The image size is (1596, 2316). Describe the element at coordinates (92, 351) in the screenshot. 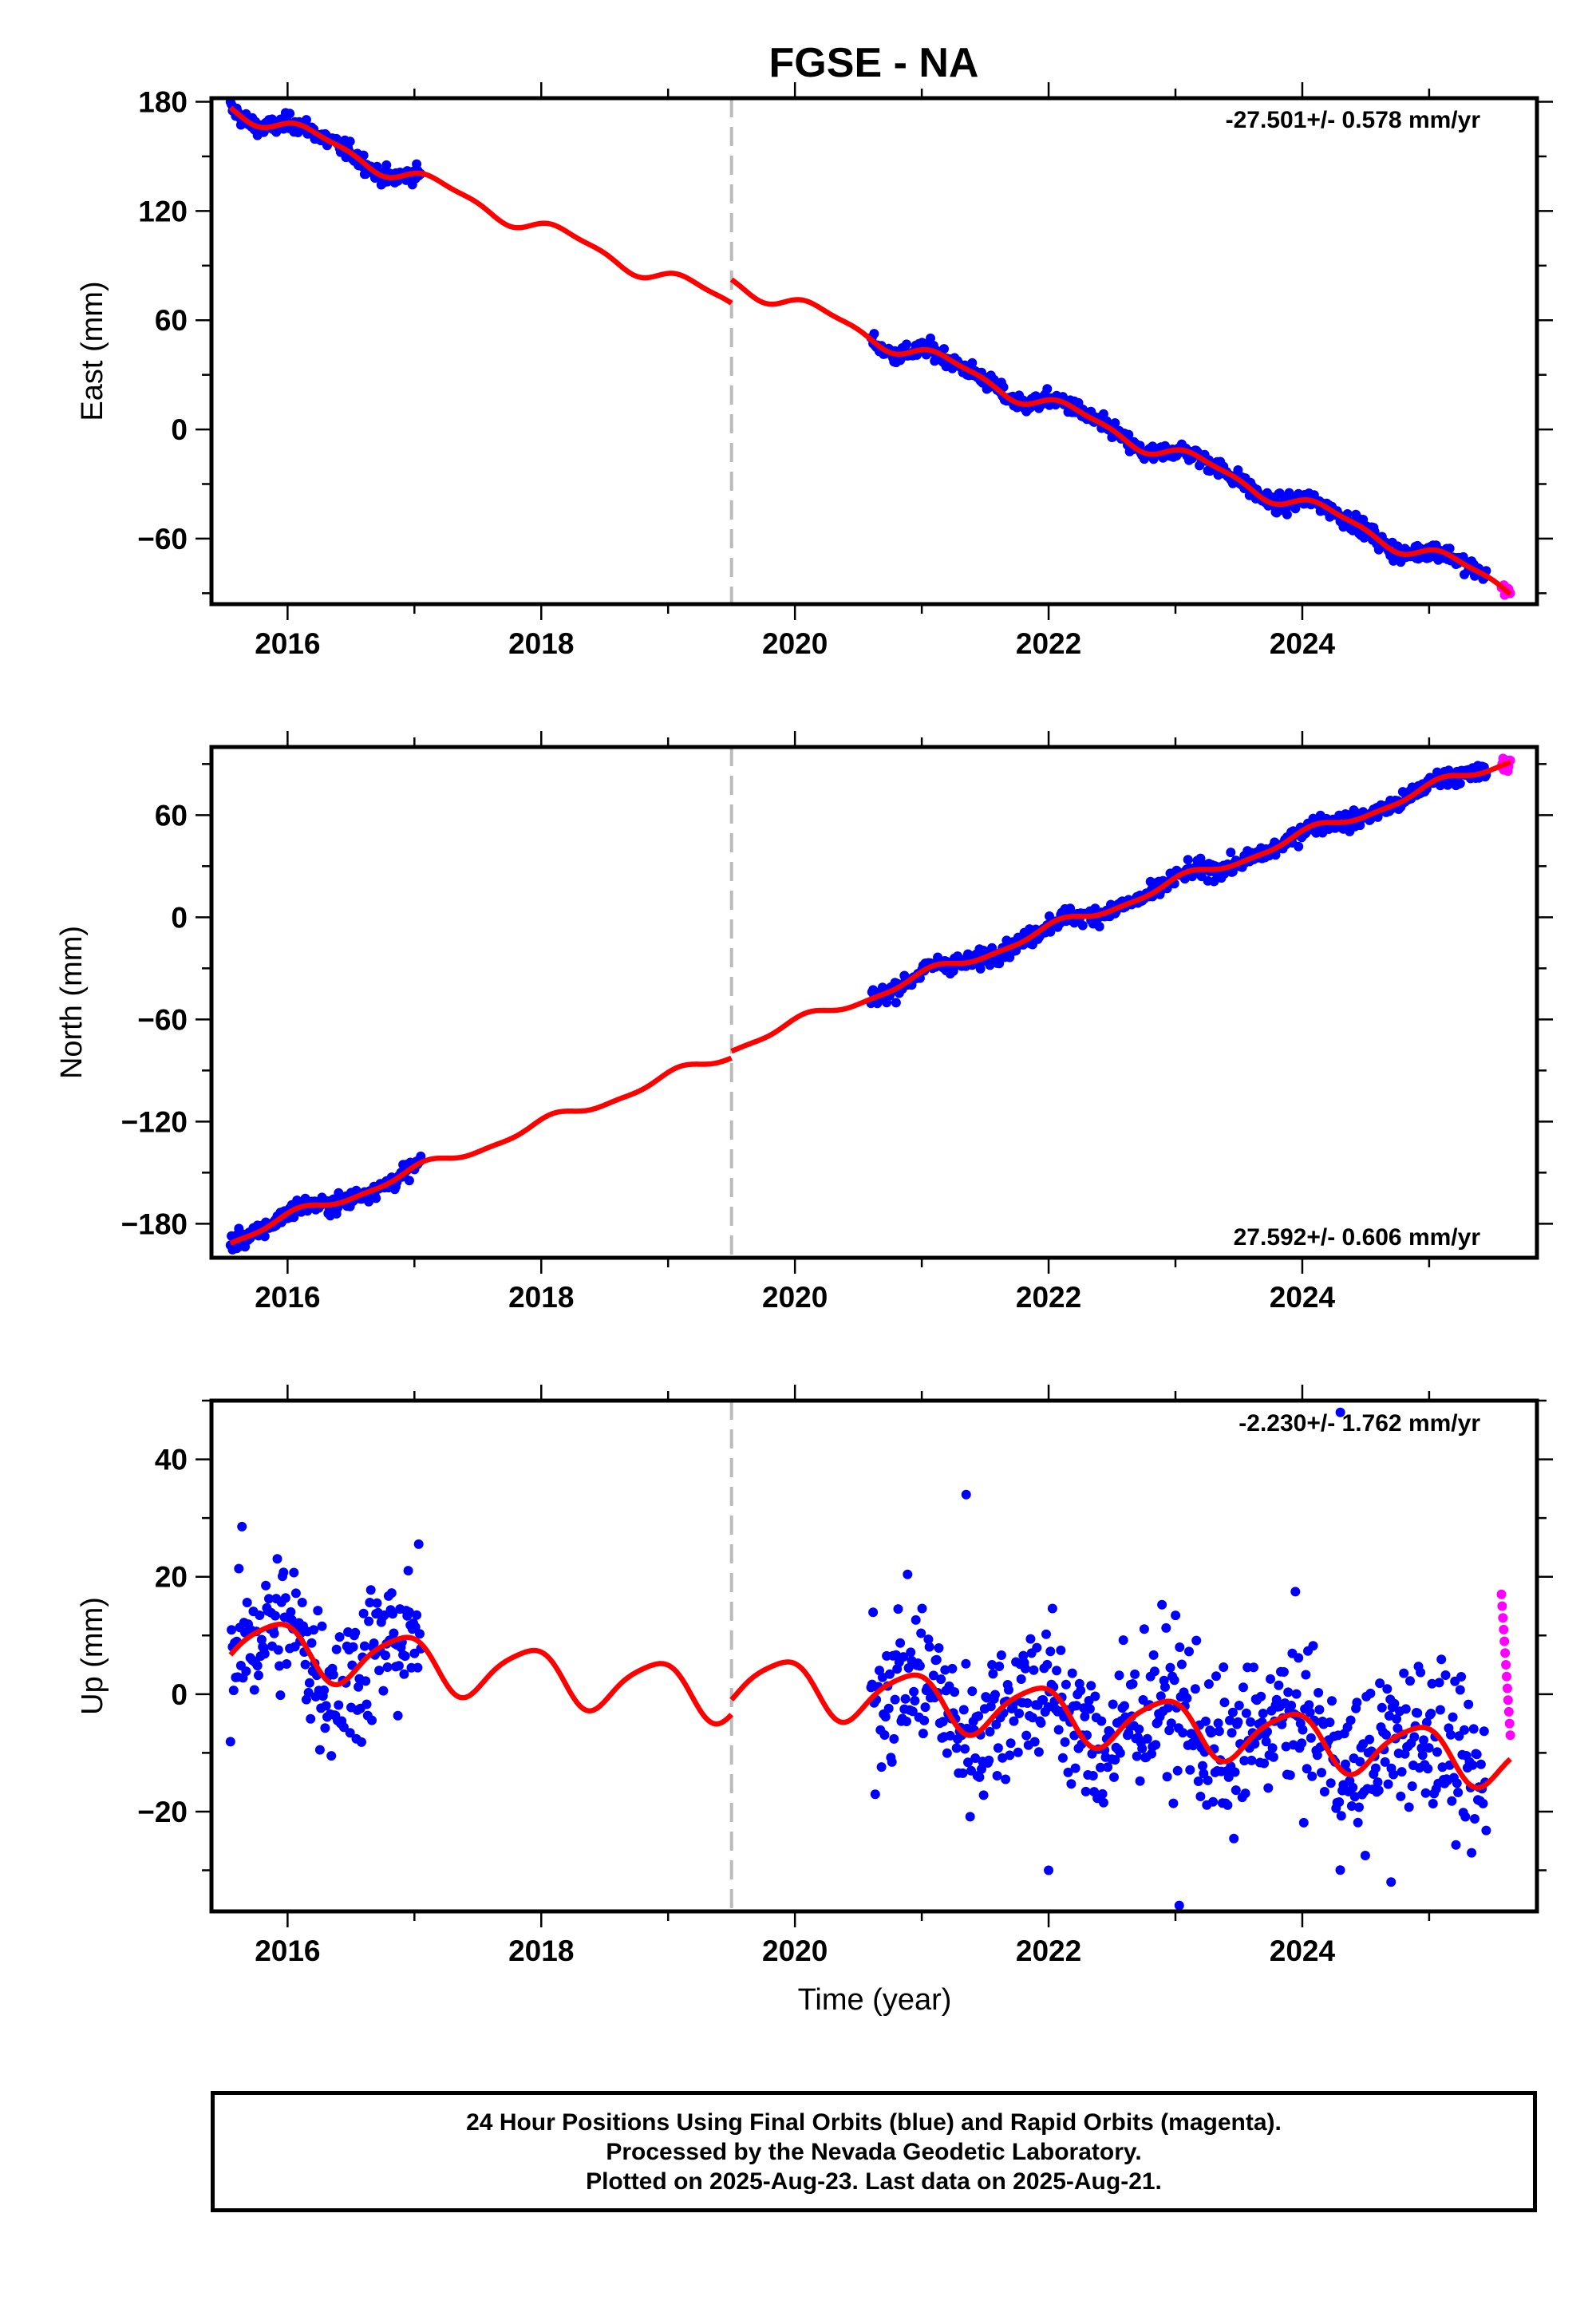

I see `east-ylabel: East (mm)` at that location.